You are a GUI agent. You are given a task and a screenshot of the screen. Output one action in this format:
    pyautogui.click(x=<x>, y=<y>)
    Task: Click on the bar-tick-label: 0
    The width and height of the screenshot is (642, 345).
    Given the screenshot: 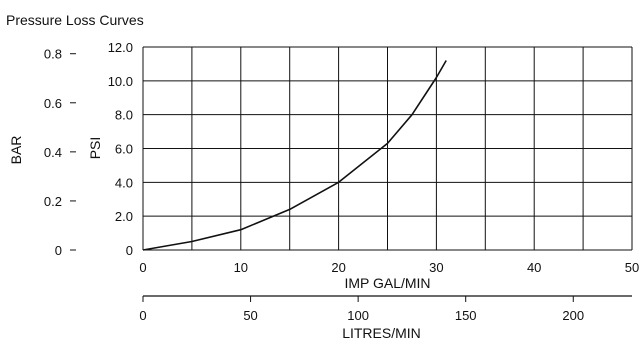 What is the action you would take?
    pyautogui.click(x=58, y=250)
    